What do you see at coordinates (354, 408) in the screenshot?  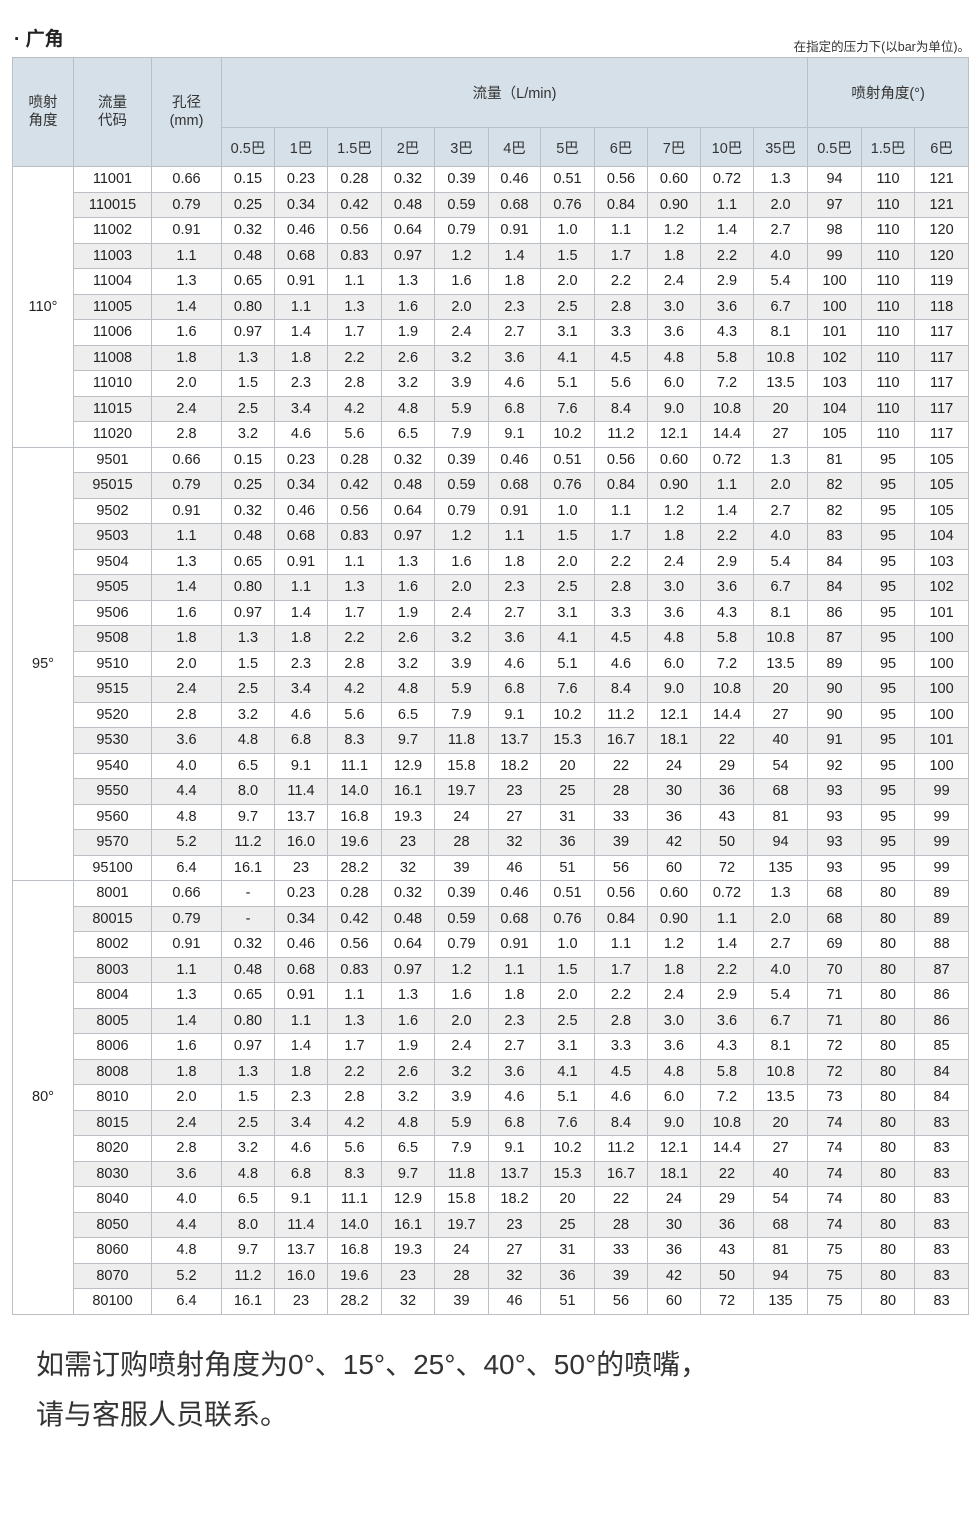 I see `flow-rate-cell: 4.2` at bounding box center [354, 408].